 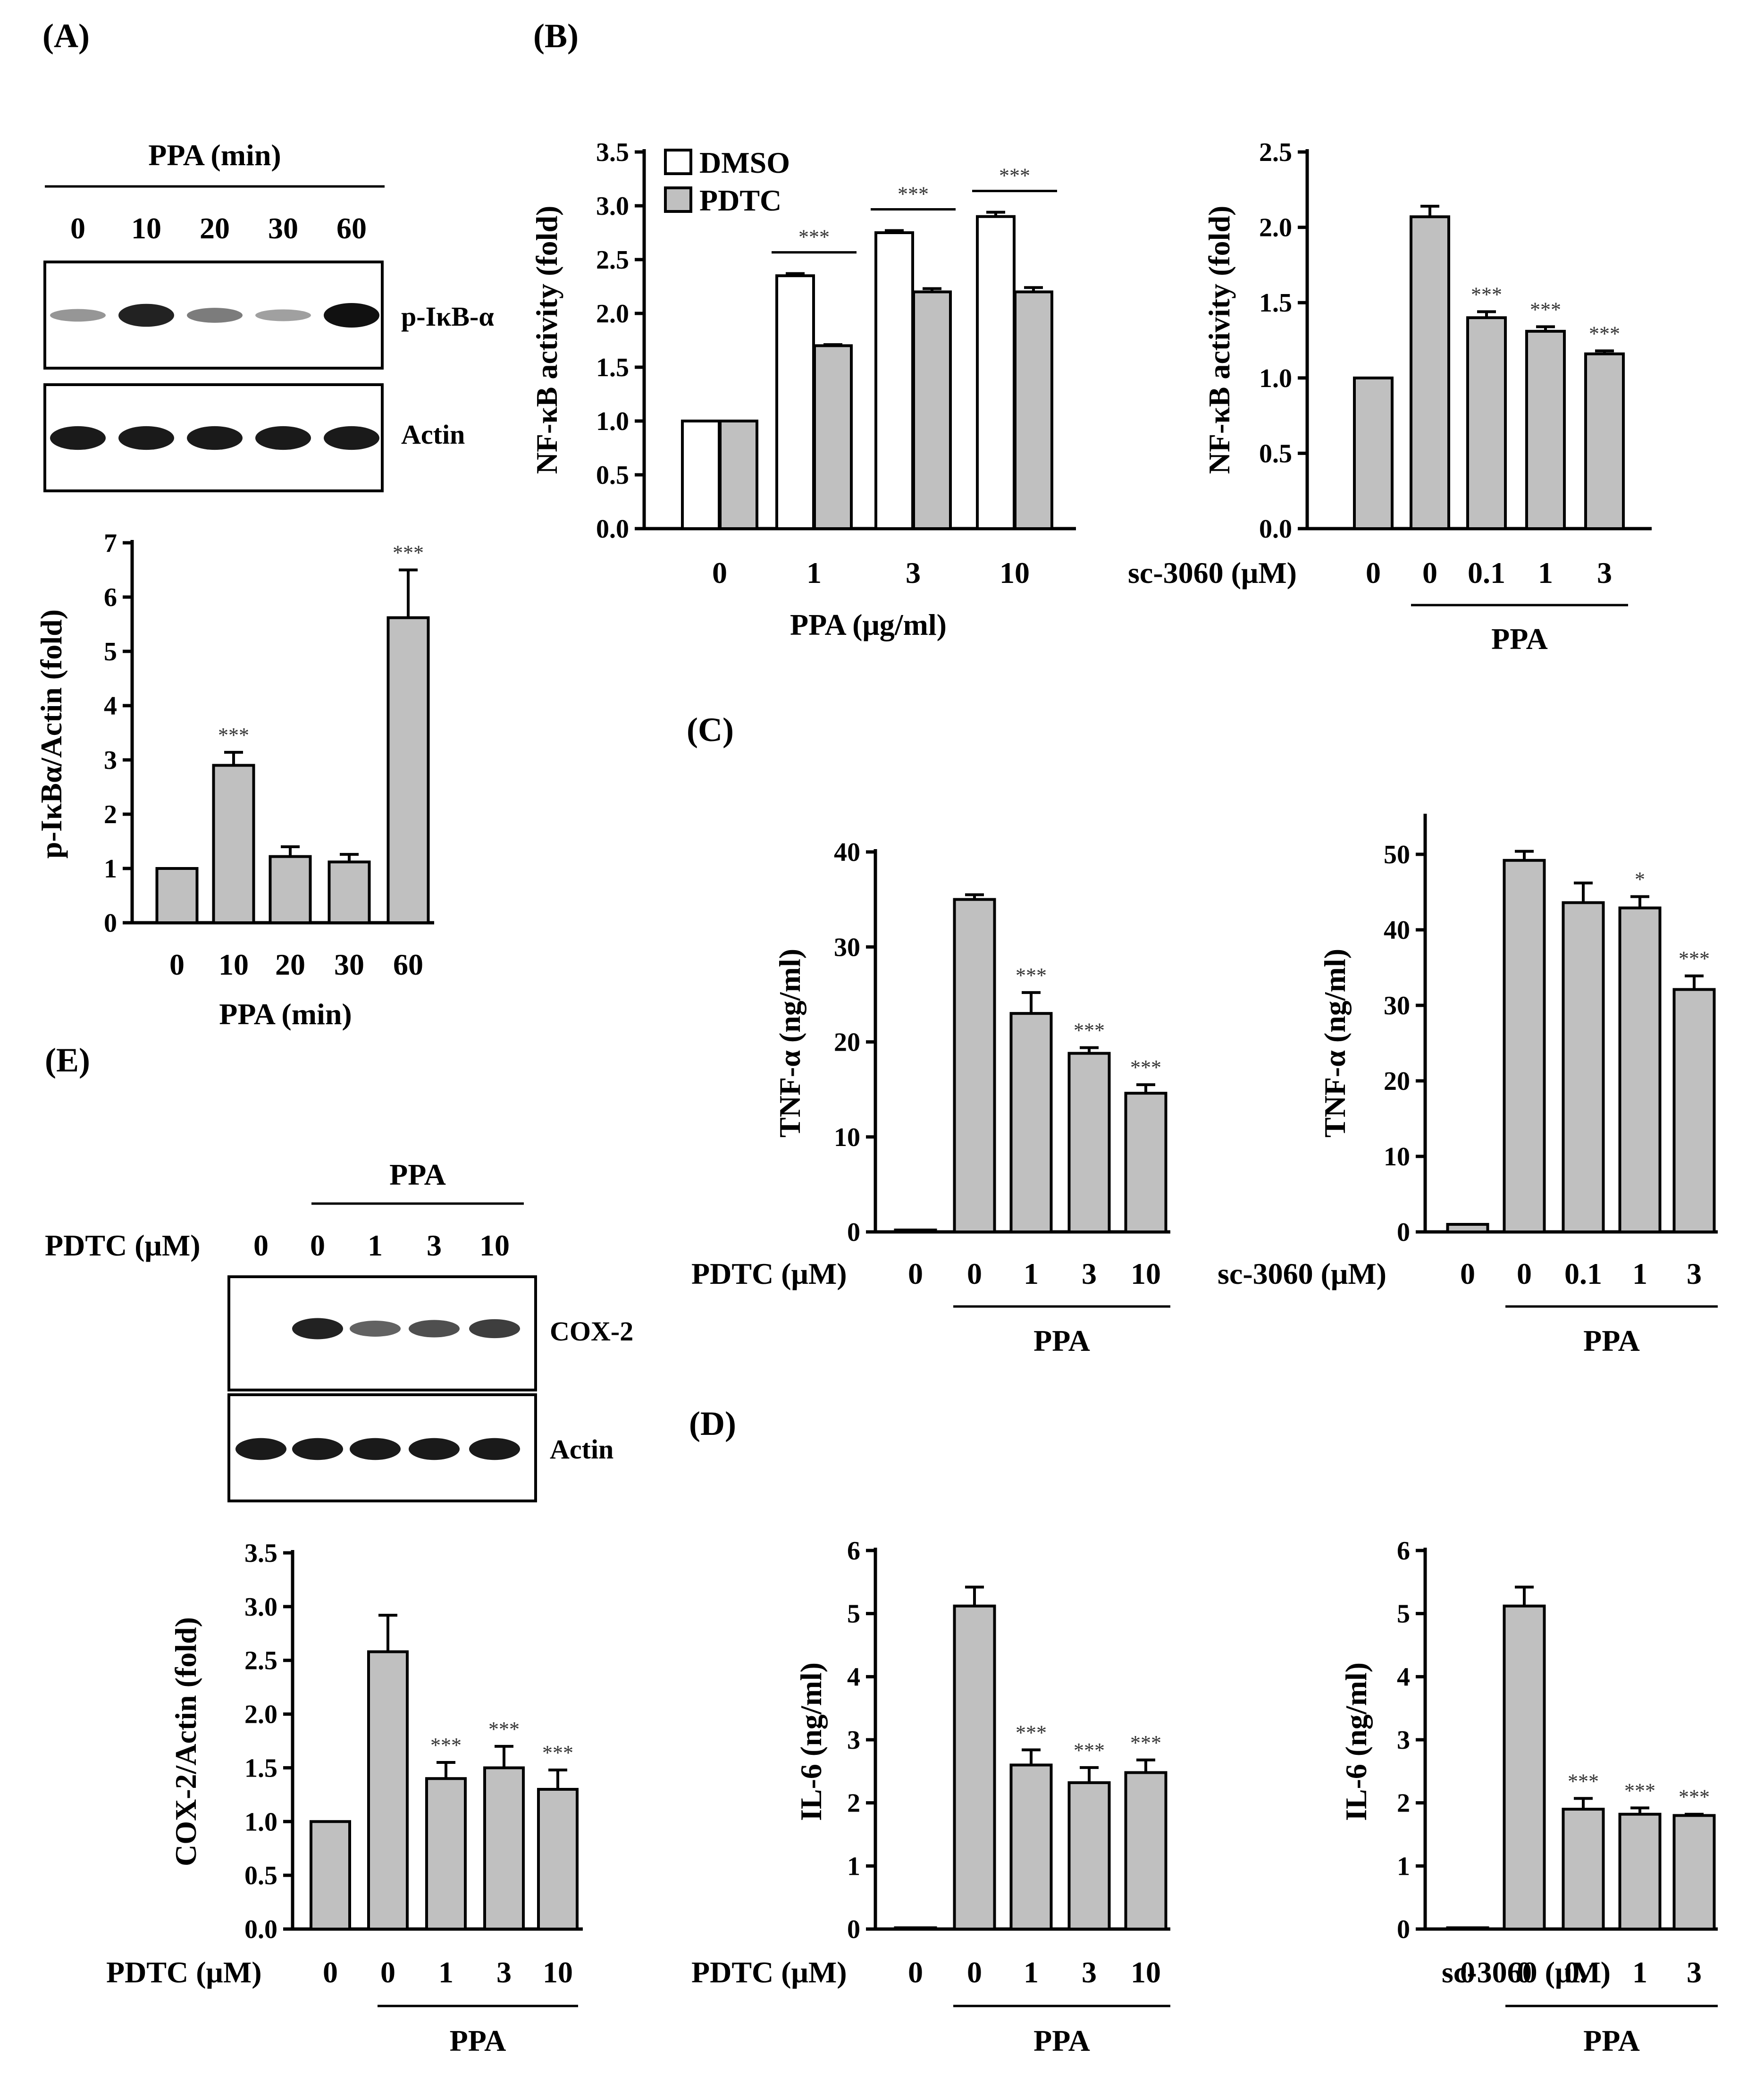 I want to click on blot-e-label-cox2: COX-2, so click(x=591, y=1331).